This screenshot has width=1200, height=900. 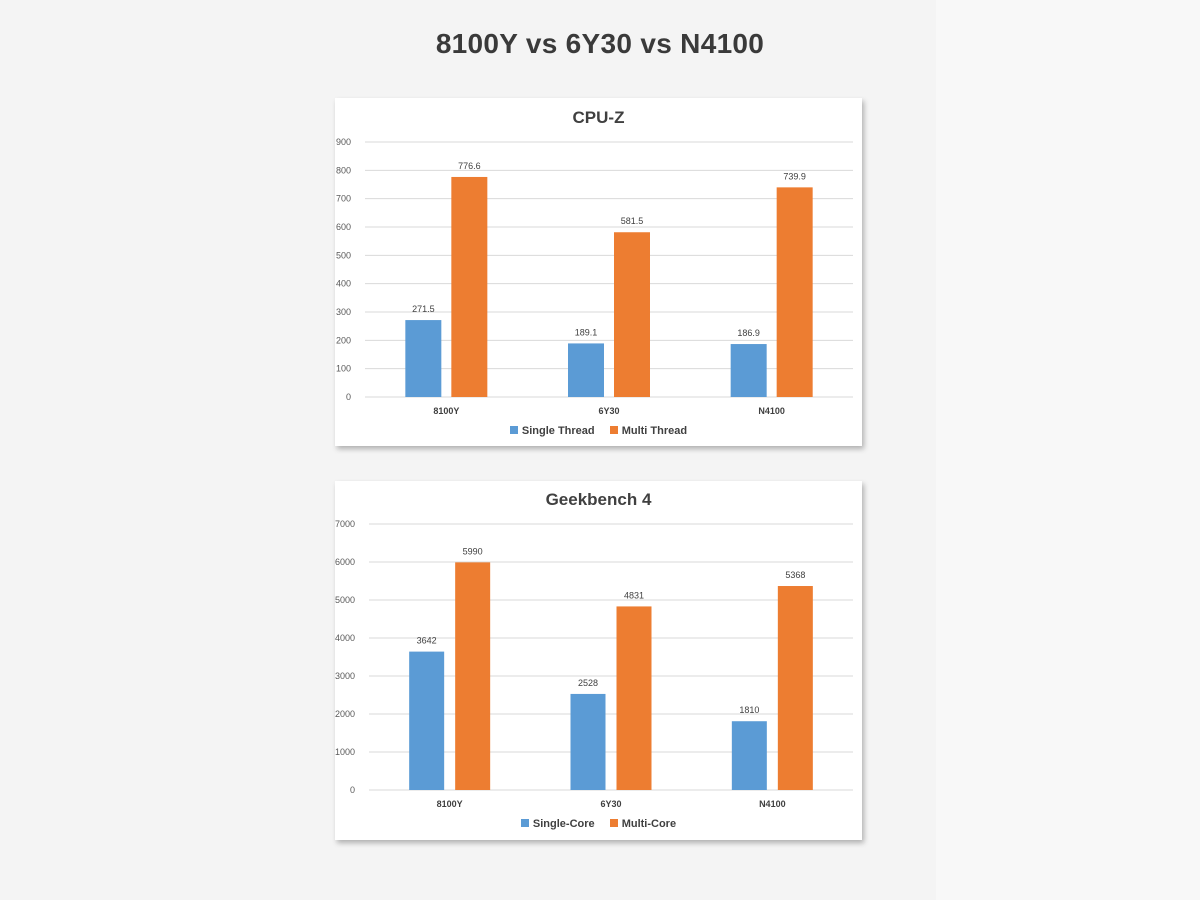 I want to click on y-tick-label: 3000, so click(x=345, y=676).